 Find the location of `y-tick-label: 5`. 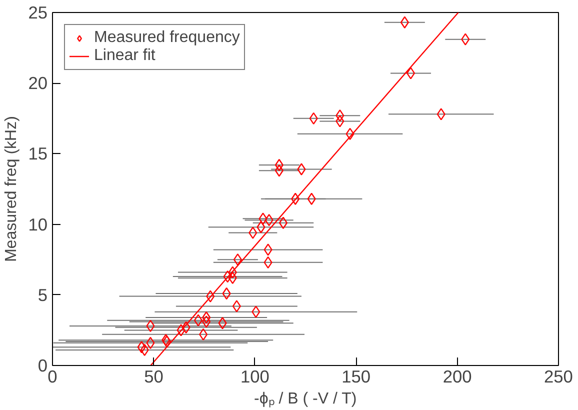

y-tick-label: 5 is located at coordinates (43, 294).